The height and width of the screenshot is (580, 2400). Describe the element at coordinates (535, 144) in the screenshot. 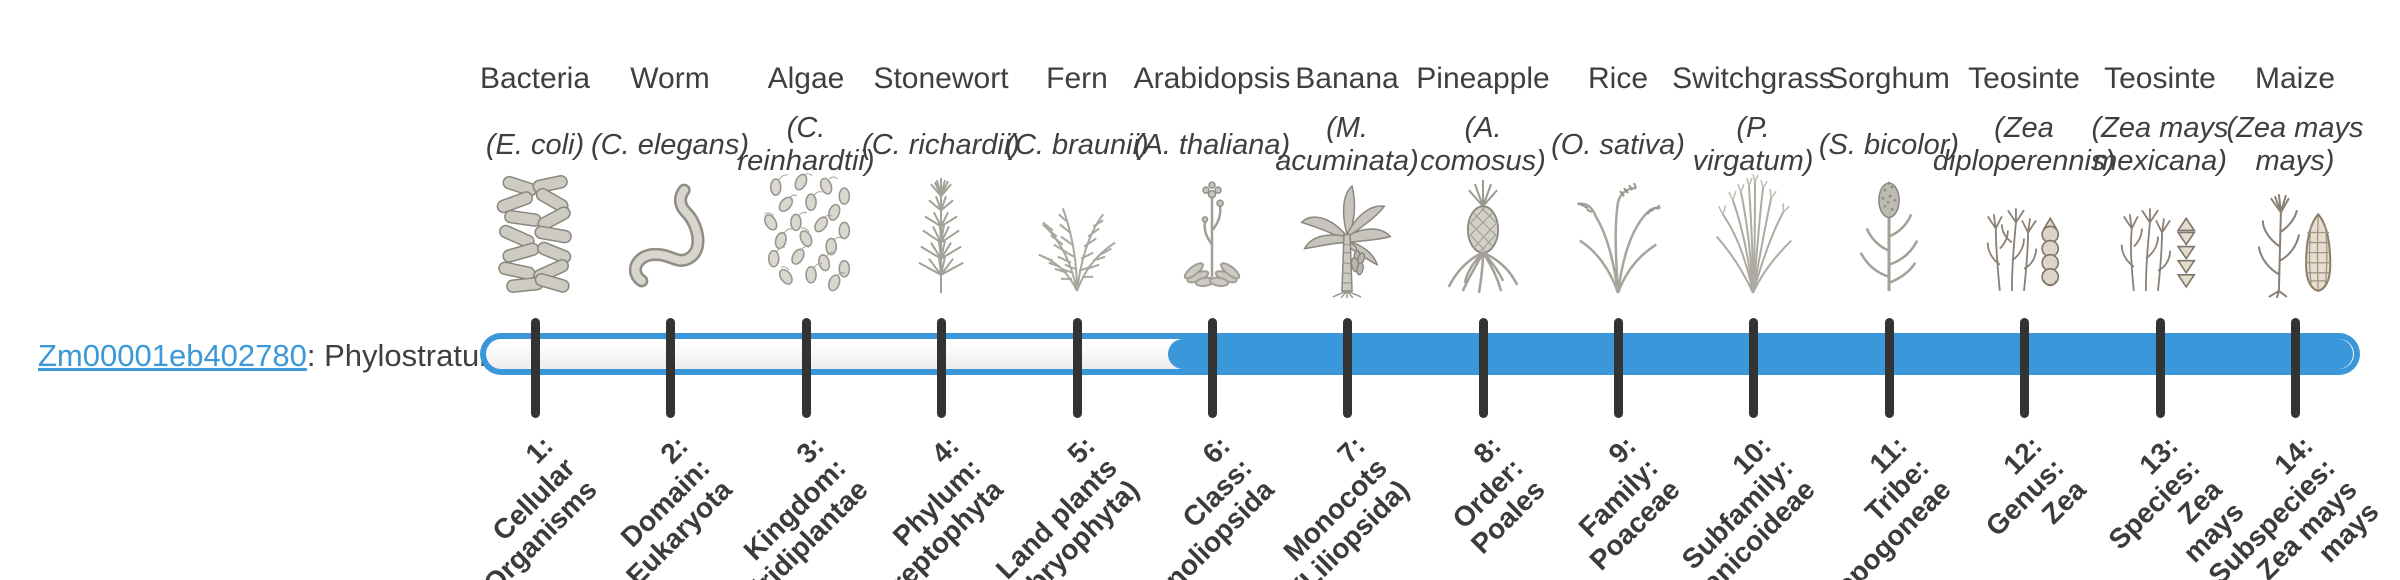

I see `organism-species: (E. coli)` at that location.